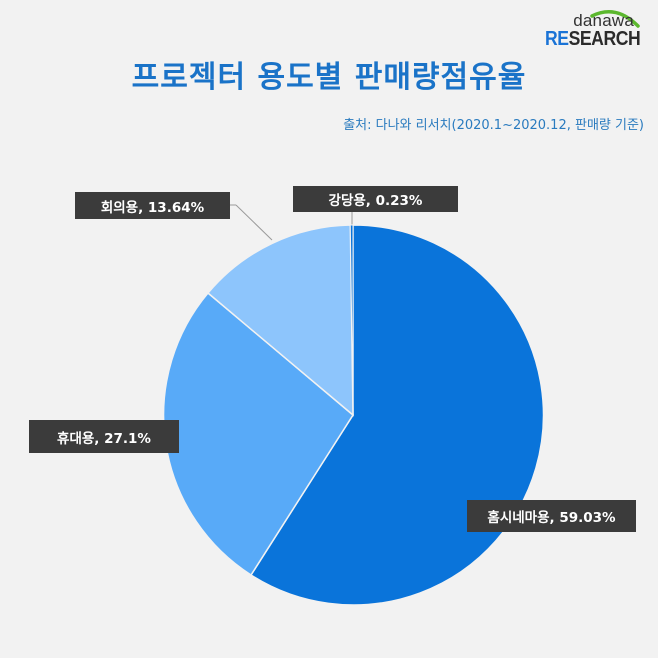 The image size is (658, 658). What do you see at coordinates (592, 39) in the screenshot?
I see `logo-wordmark-bottom: RESEARCH` at bounding box center [592, 39].